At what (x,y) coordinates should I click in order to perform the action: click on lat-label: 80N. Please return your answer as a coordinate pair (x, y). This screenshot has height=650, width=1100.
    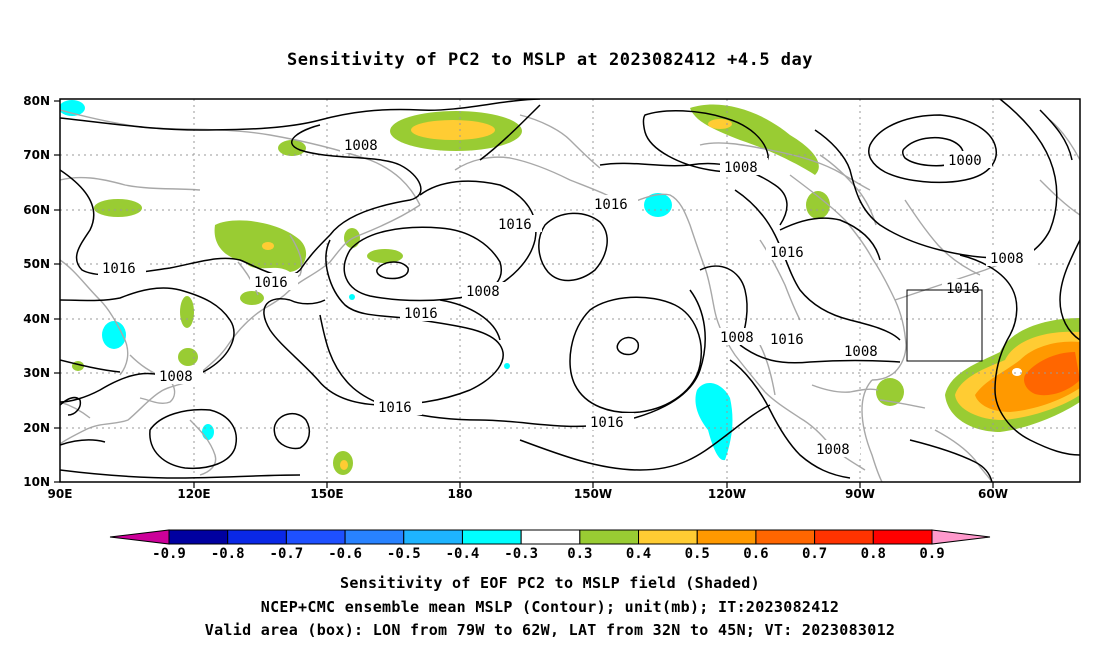
    Looking at the image, I should click on (36, 101).